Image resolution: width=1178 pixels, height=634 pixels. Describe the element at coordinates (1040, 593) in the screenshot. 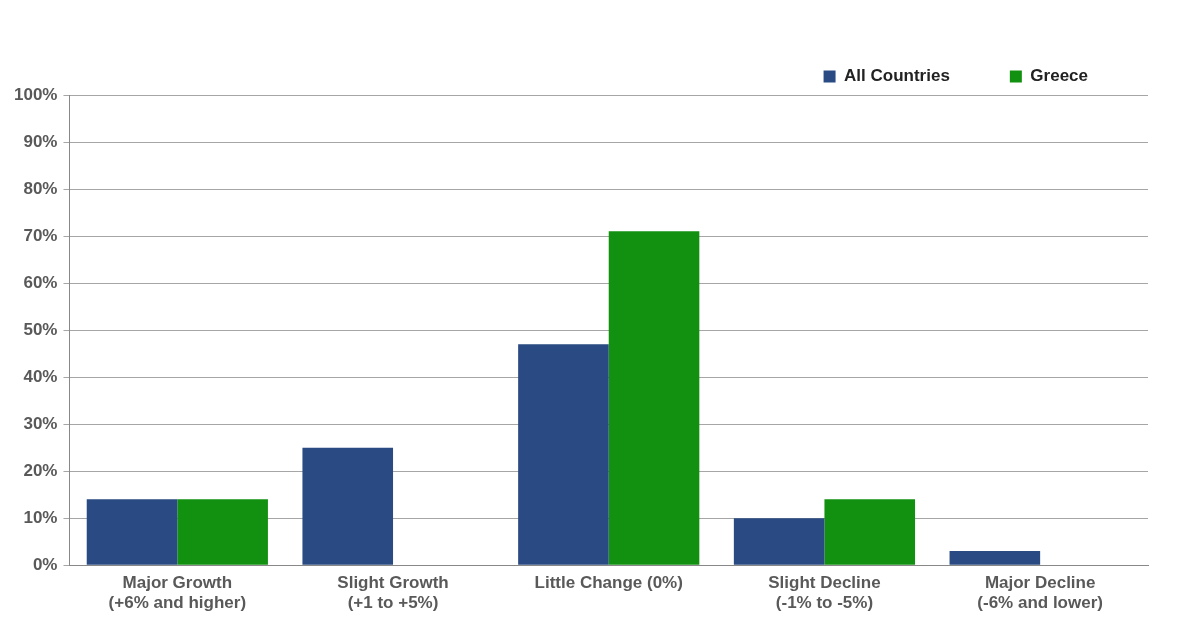

I see `x-tick-label: Major Decline (-6% and lower)` at that location.